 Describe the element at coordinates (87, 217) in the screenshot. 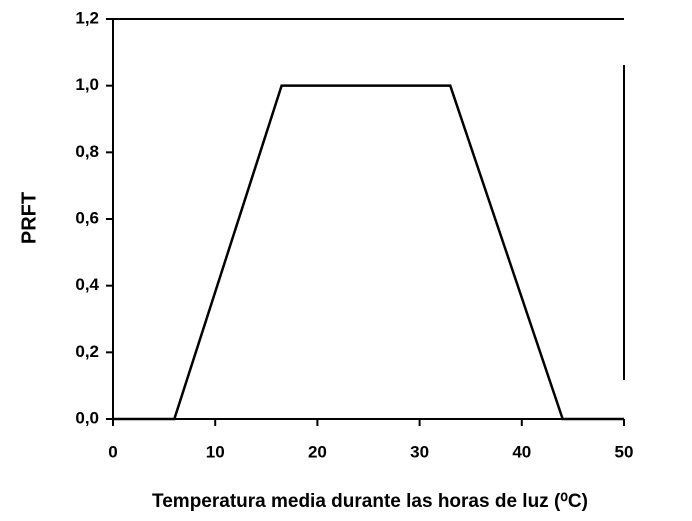

I see `y-tick-label: 0,6` at that location.